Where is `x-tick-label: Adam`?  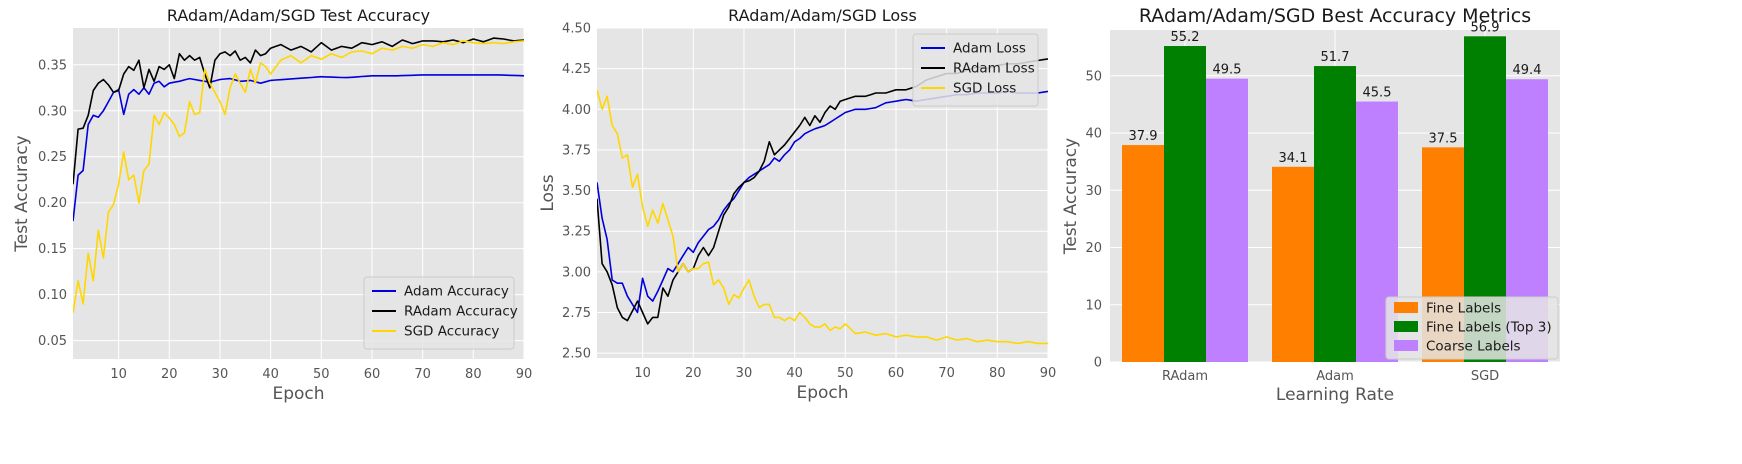 x-tick-label: Adam is located at coordinates (1335, 376).